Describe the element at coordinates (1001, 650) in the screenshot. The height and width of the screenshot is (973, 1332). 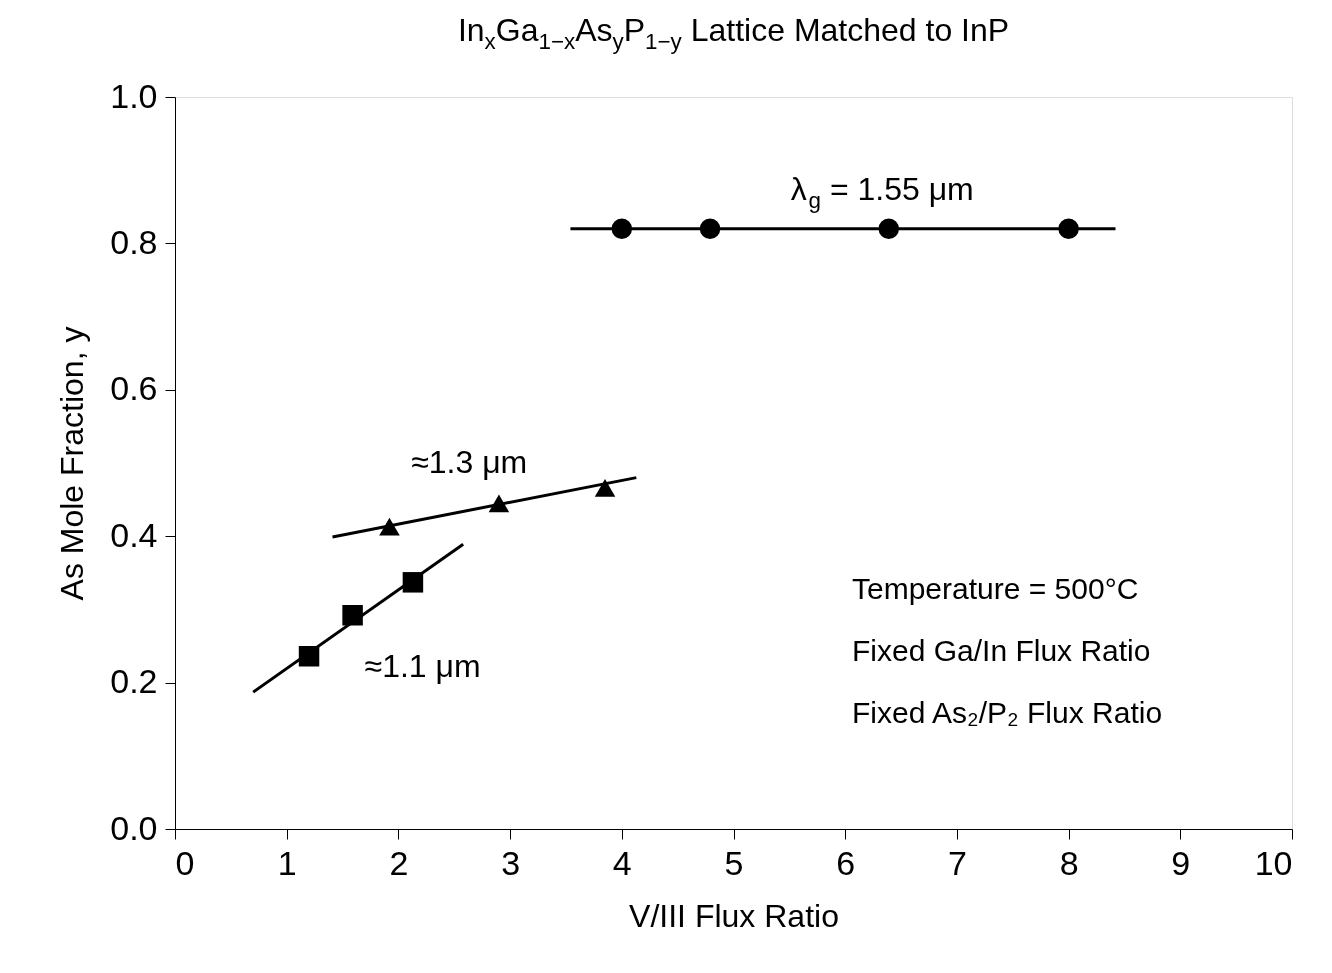
I see `annotation: Fixed Ga/In Flux Ratio` at that location.